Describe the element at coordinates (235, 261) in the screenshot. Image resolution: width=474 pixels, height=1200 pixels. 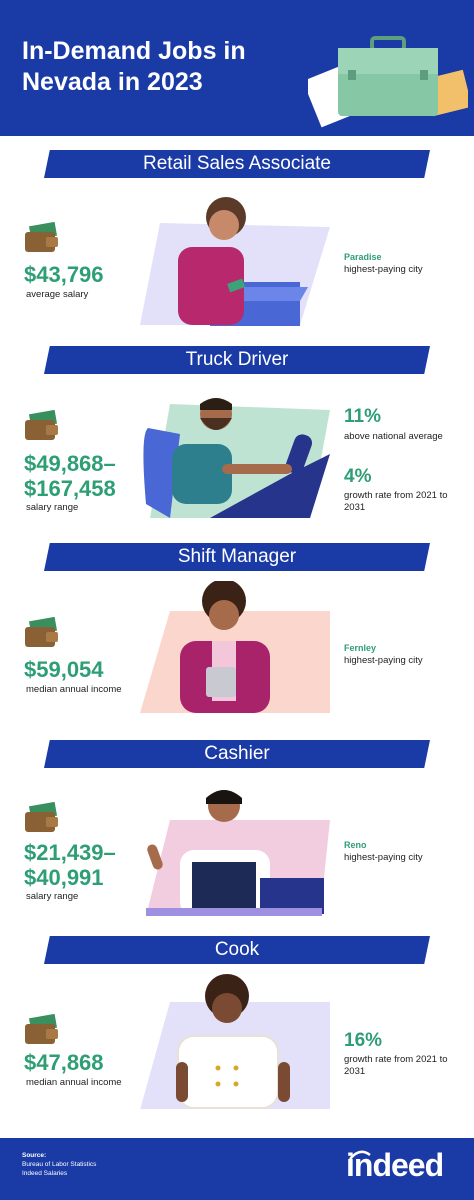
I see `retail-worker-illustration` at that location.